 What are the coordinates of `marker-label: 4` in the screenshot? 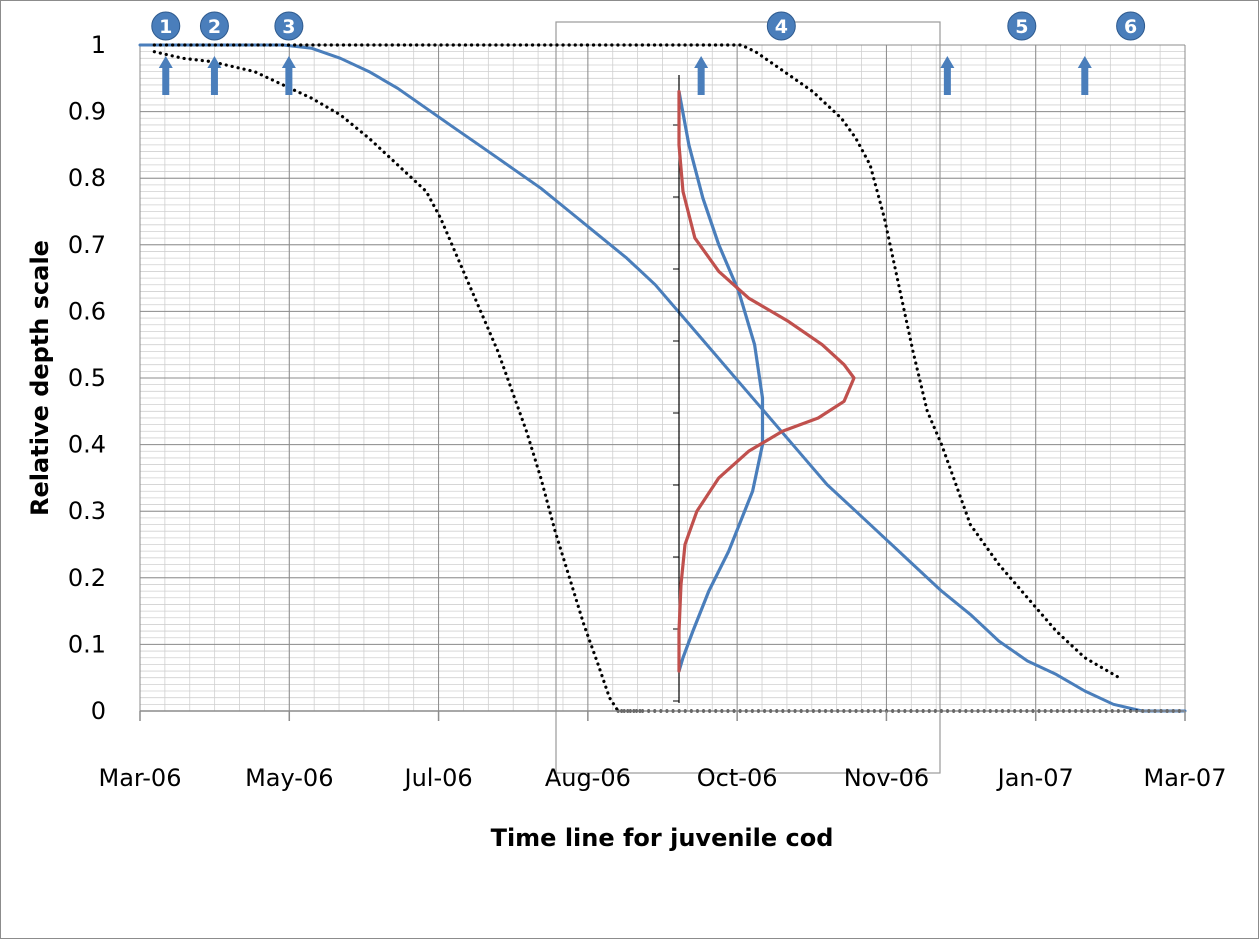 It's located at (781, 27).